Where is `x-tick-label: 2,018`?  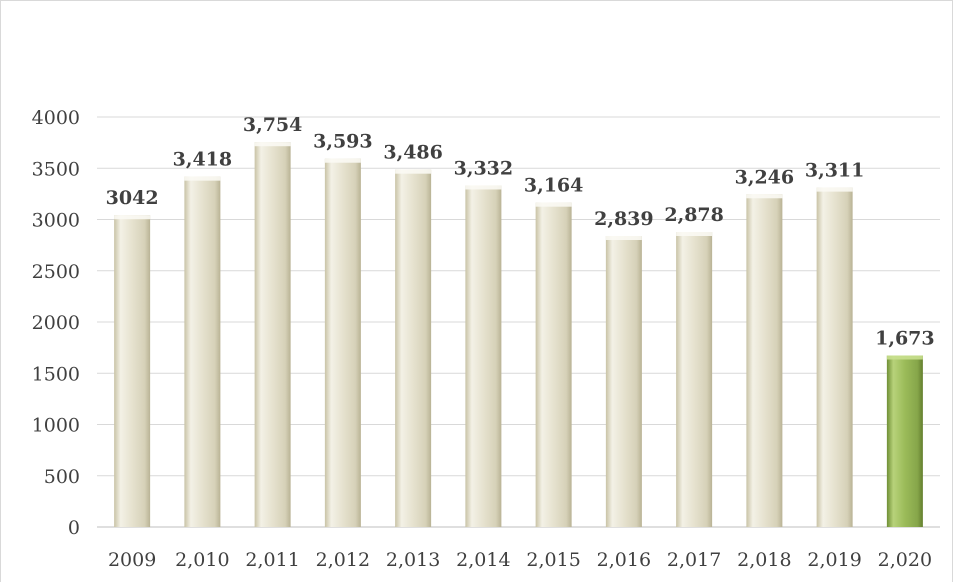 x-tick-label: 2,018 is located at coordinates (764, 560).